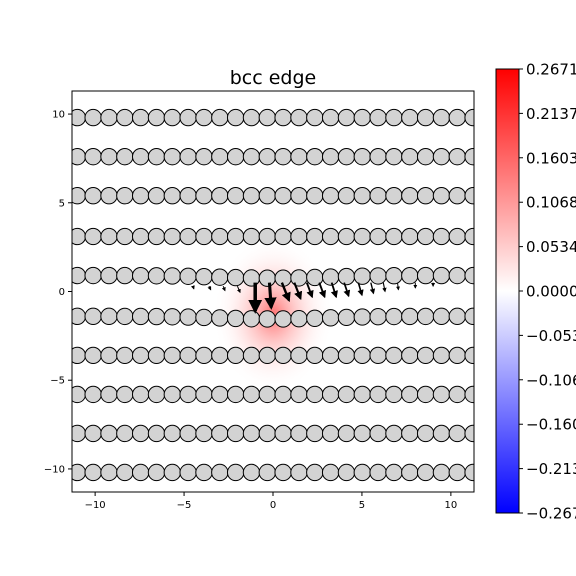 The height and width of the screenshot is (576, 576). Describe the element at coordinates (551, 158) in the screenshot. I see `colorbar-tick-label: 0.1603` at that location.